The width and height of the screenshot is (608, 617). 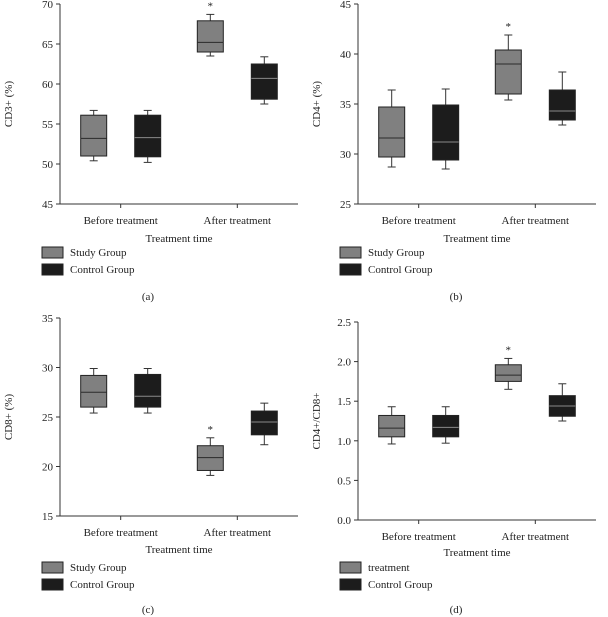 What do you see at coordinates (317, 104) in the screenshot?
I see `y-axis-label: CD4+ (%)` at bounding box center [317, 104].